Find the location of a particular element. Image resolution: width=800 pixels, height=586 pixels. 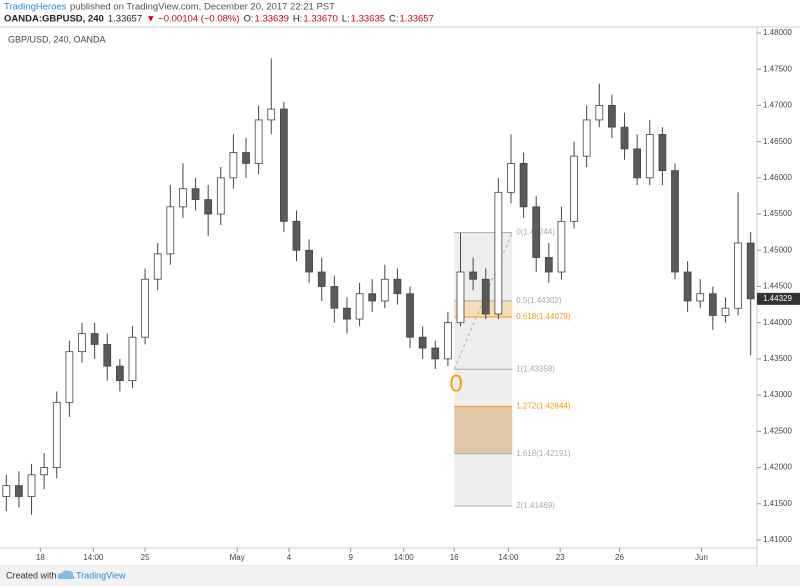

x-tick-label: 26 is located at coordinates (619, 557).